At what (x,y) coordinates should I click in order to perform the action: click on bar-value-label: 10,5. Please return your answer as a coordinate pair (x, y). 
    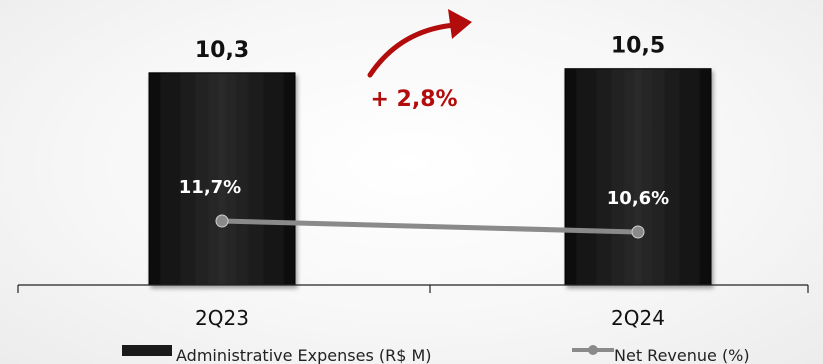
    Looking at the image, I should click on (638, 46).